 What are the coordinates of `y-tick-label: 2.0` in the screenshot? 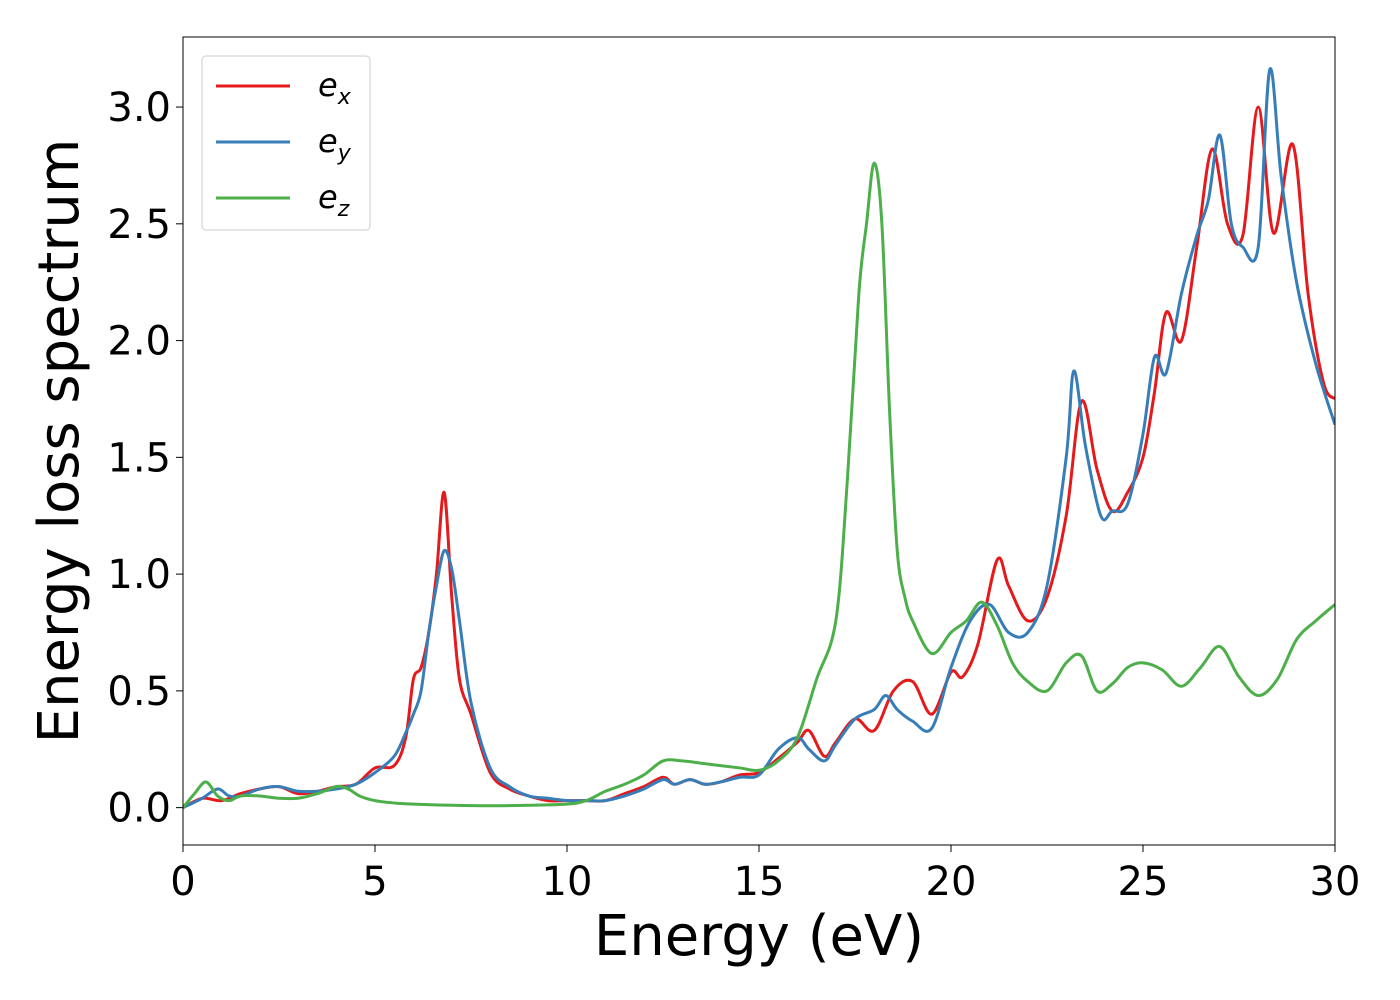 It's located at (139, 342).